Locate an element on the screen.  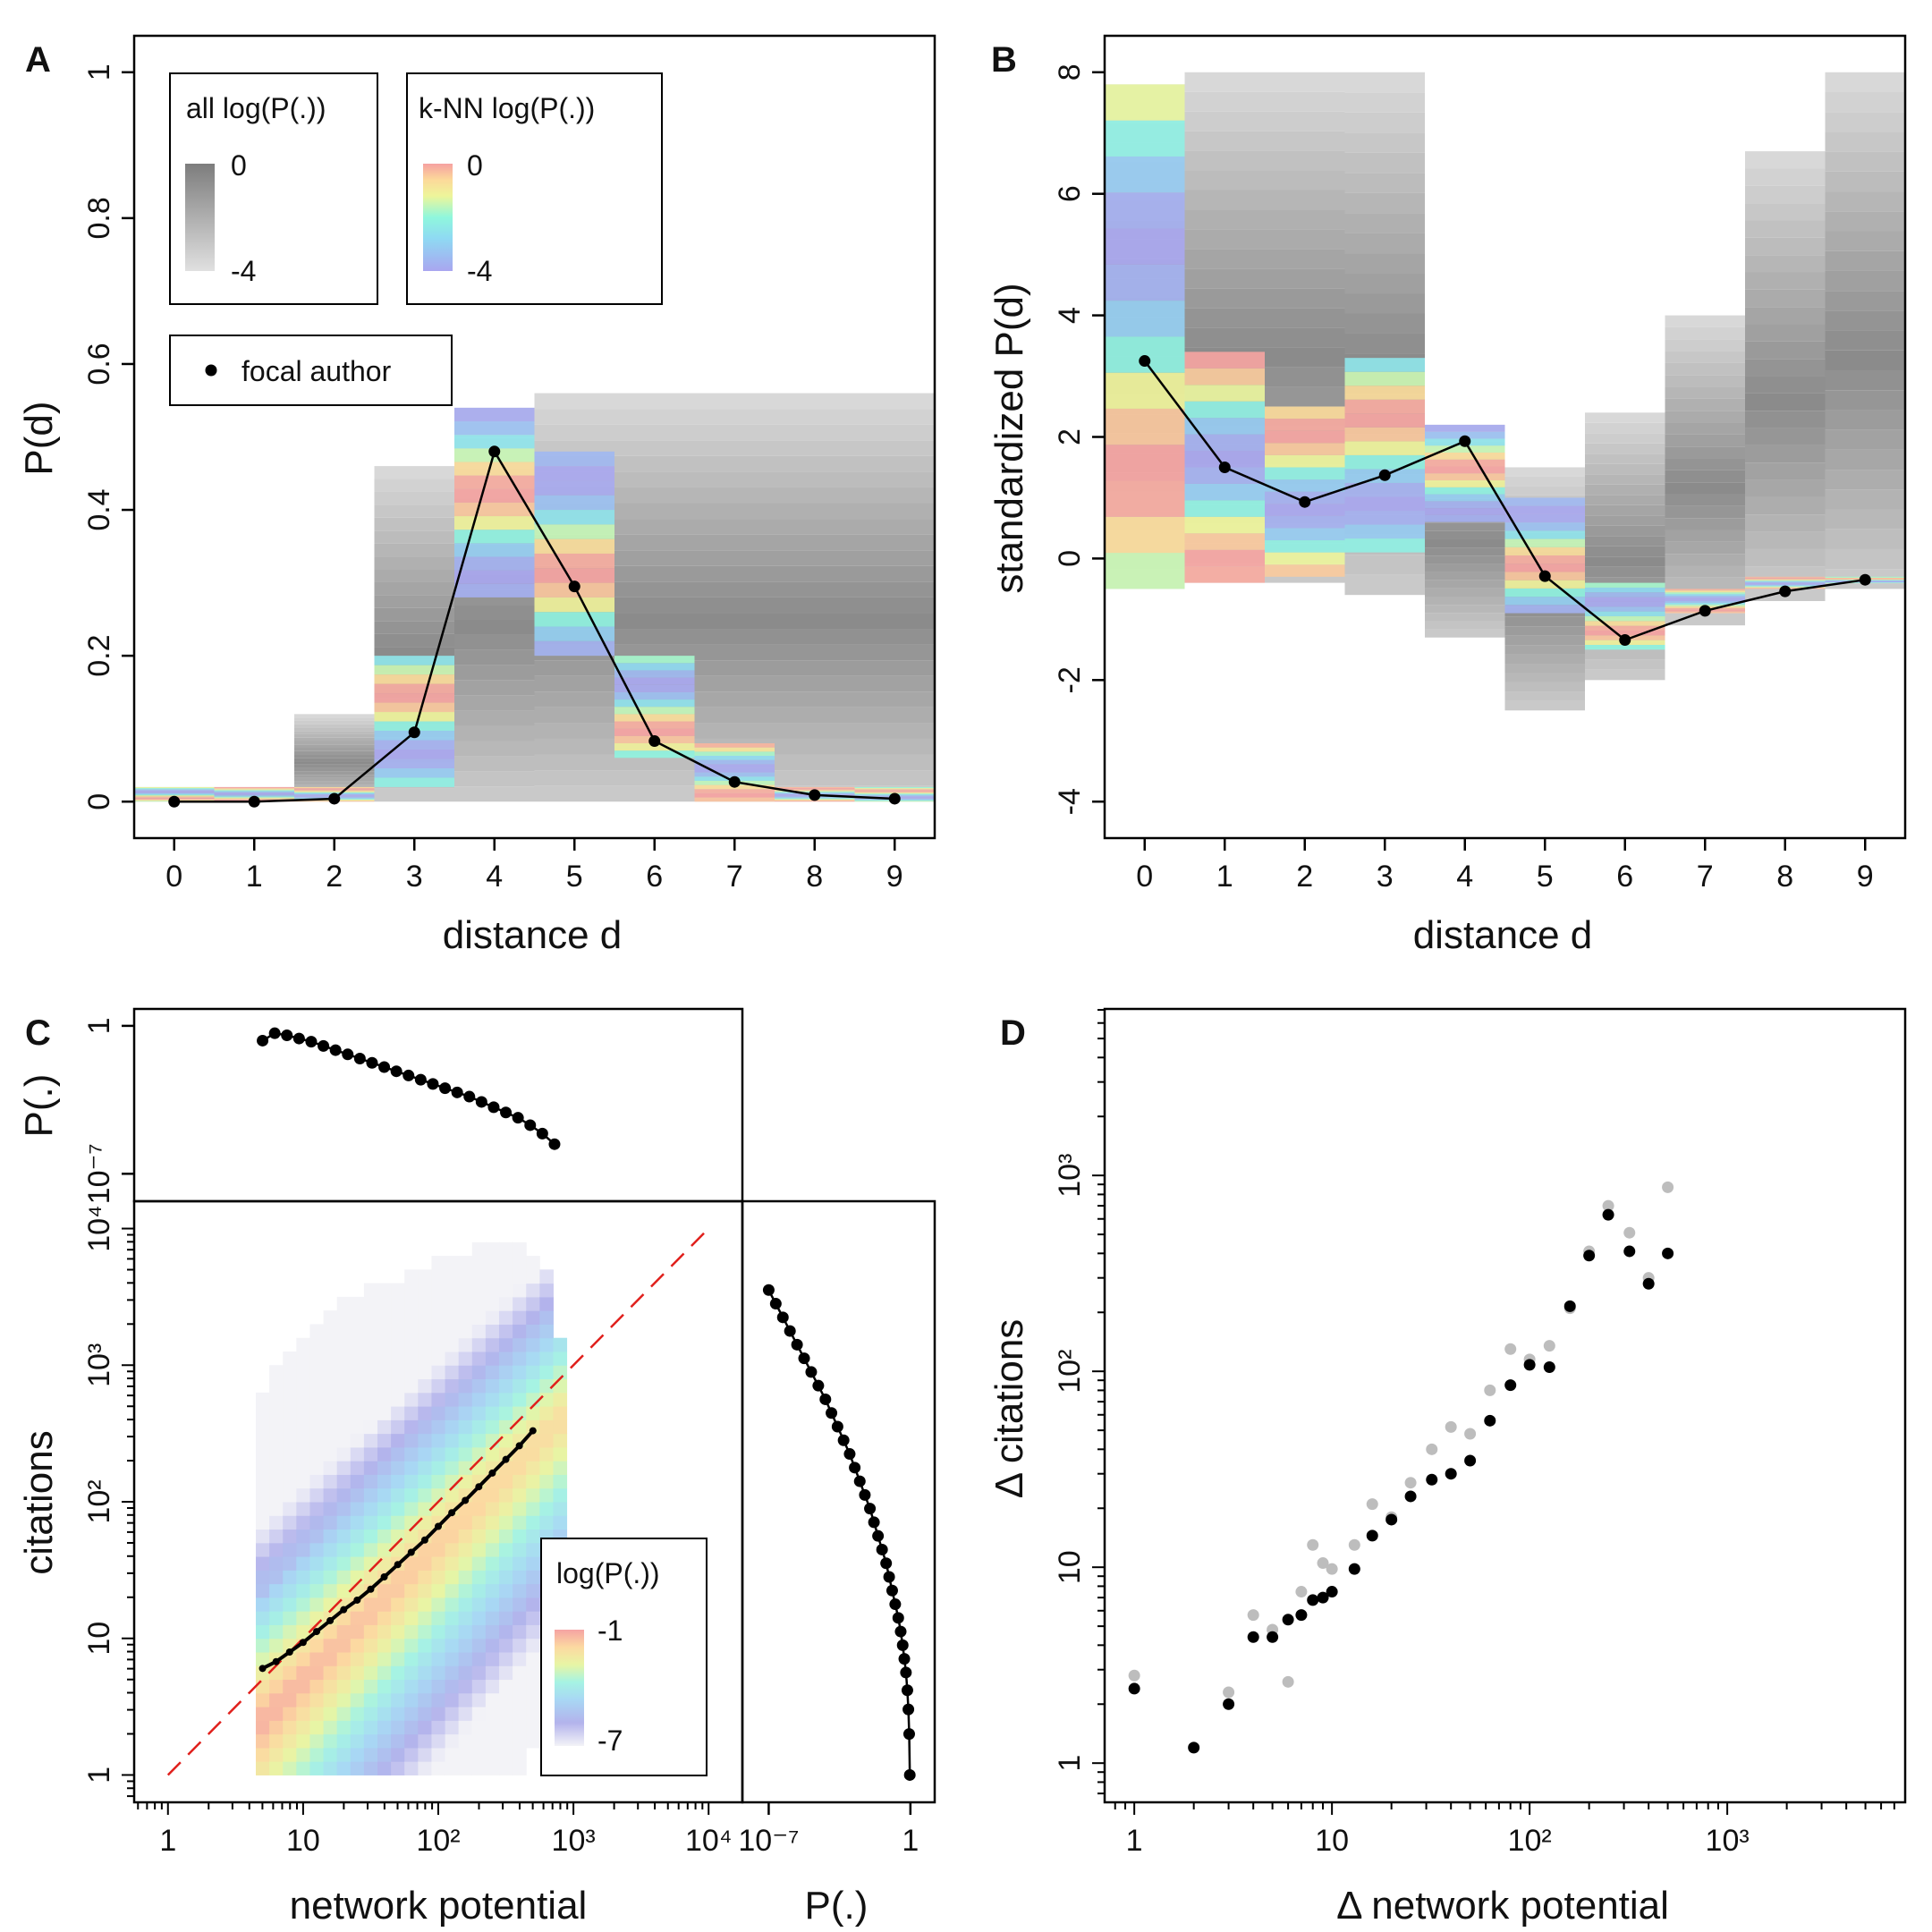
top-marginal-point is located at coordinates (298, 1038).